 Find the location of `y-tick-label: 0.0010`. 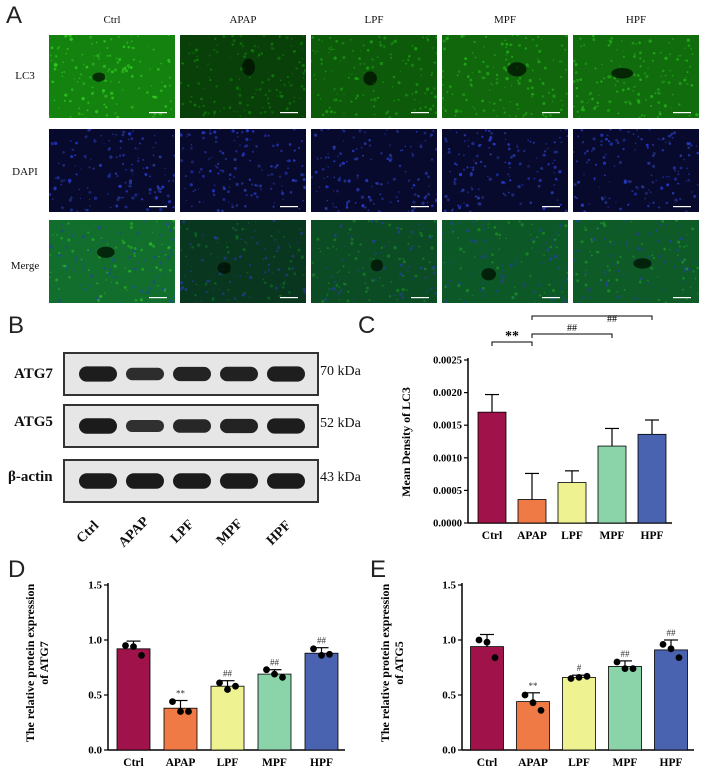

y-tick-label: 0.0010 is located at coordinates (447, 458).